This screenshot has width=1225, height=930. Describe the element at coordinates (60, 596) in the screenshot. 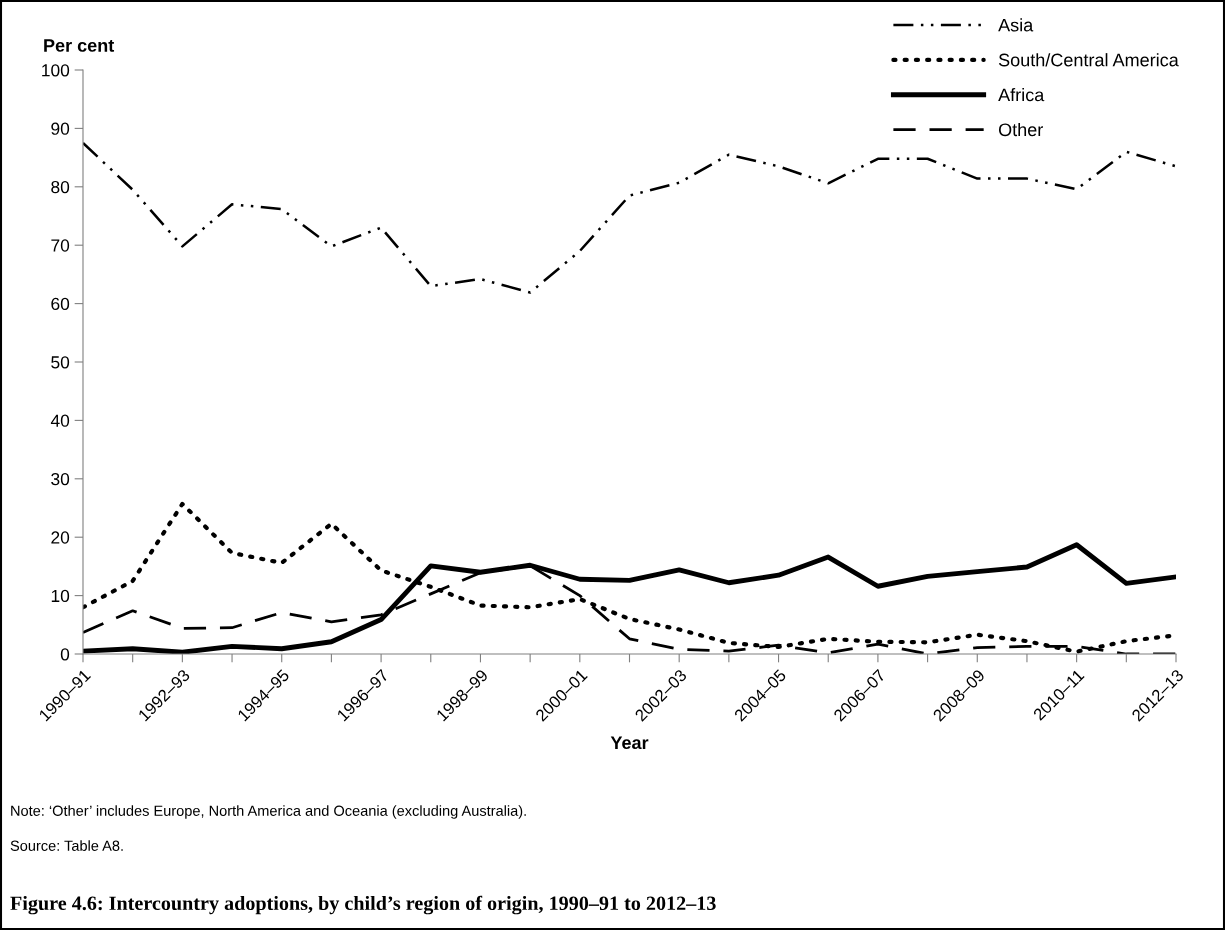

I see `y-tick-label: 10` at that location.